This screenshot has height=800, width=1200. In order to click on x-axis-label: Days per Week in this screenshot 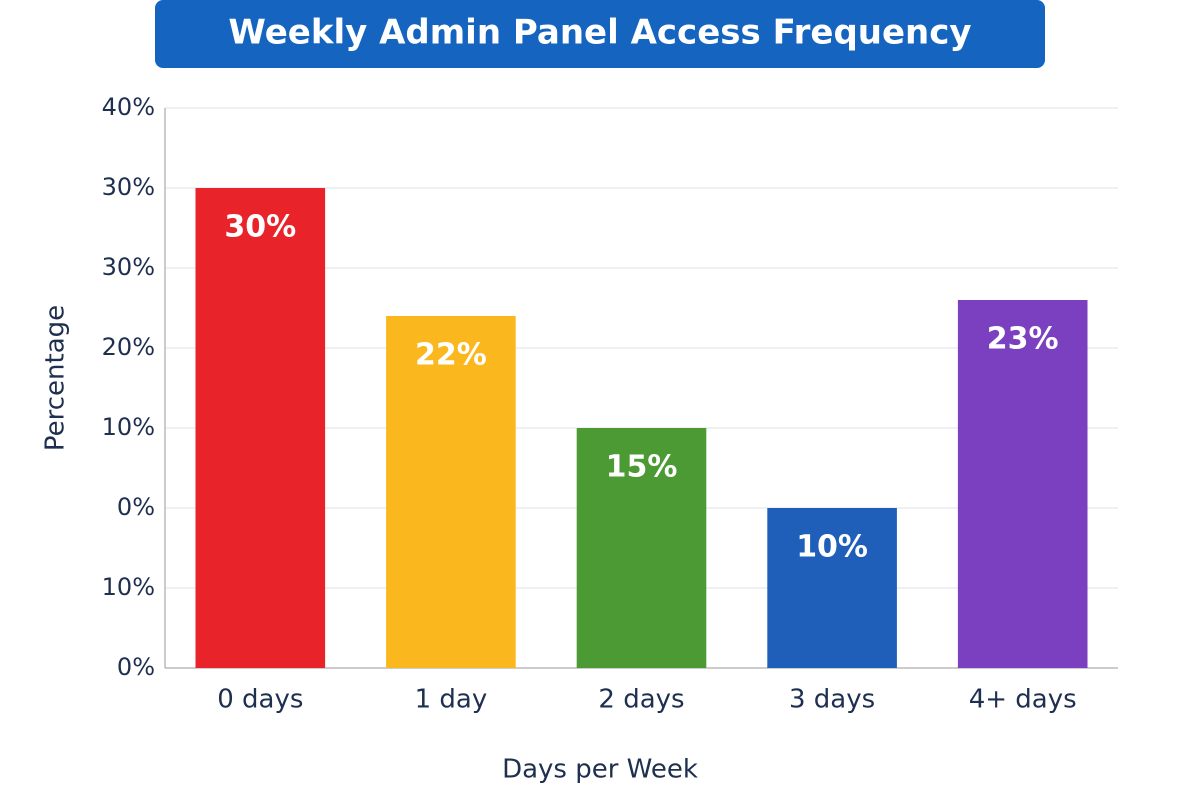, I will do `click(600, 770)`.